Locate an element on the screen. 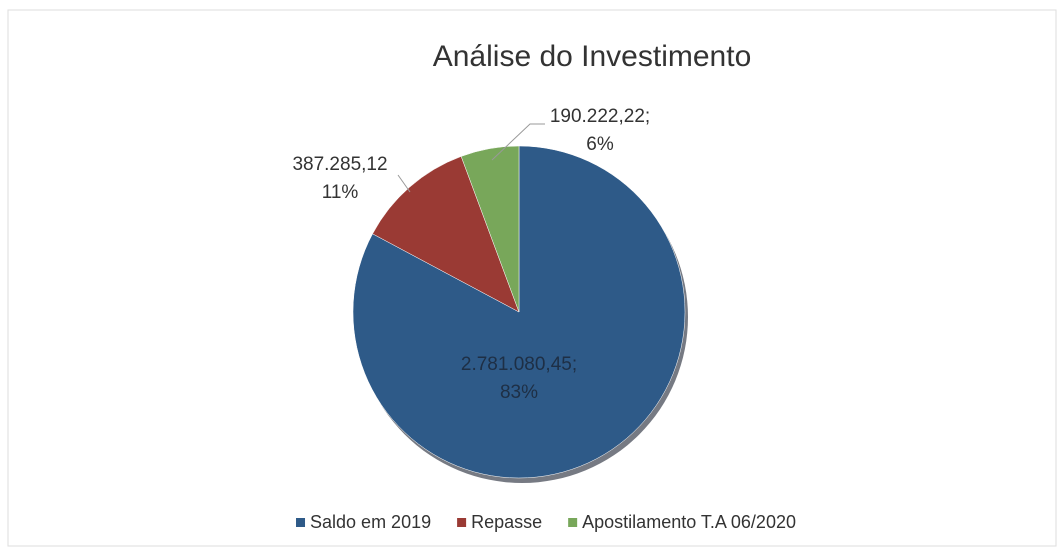  chart-title: Análise do Investimento is located at coordinates (592, 56).